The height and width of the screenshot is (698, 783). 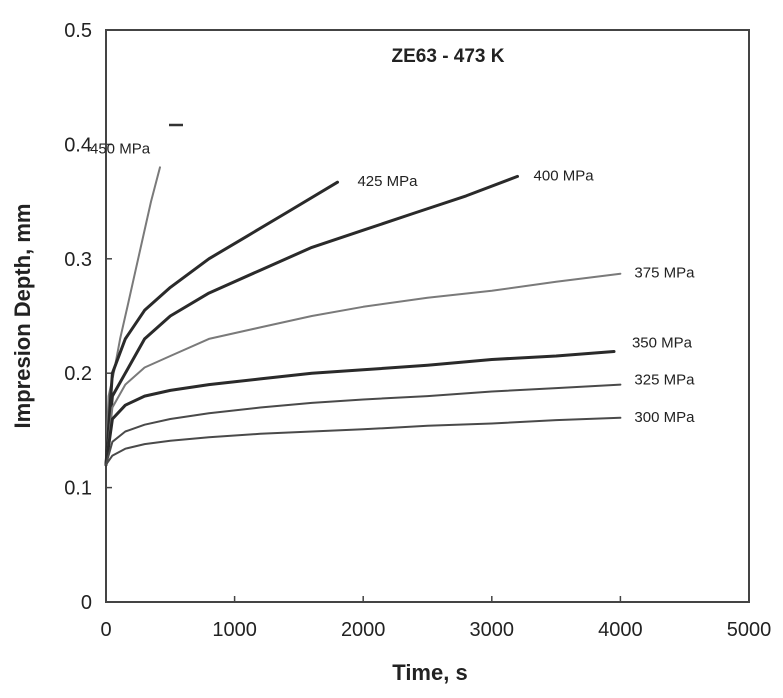 I want to click on y-tick-label: 0.3, so click(x=78, y=260).